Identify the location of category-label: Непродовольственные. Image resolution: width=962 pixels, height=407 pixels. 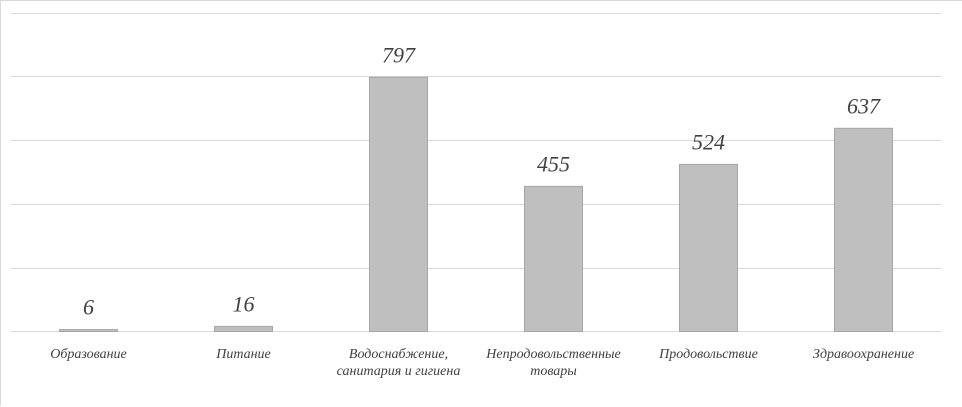
(552, 354).